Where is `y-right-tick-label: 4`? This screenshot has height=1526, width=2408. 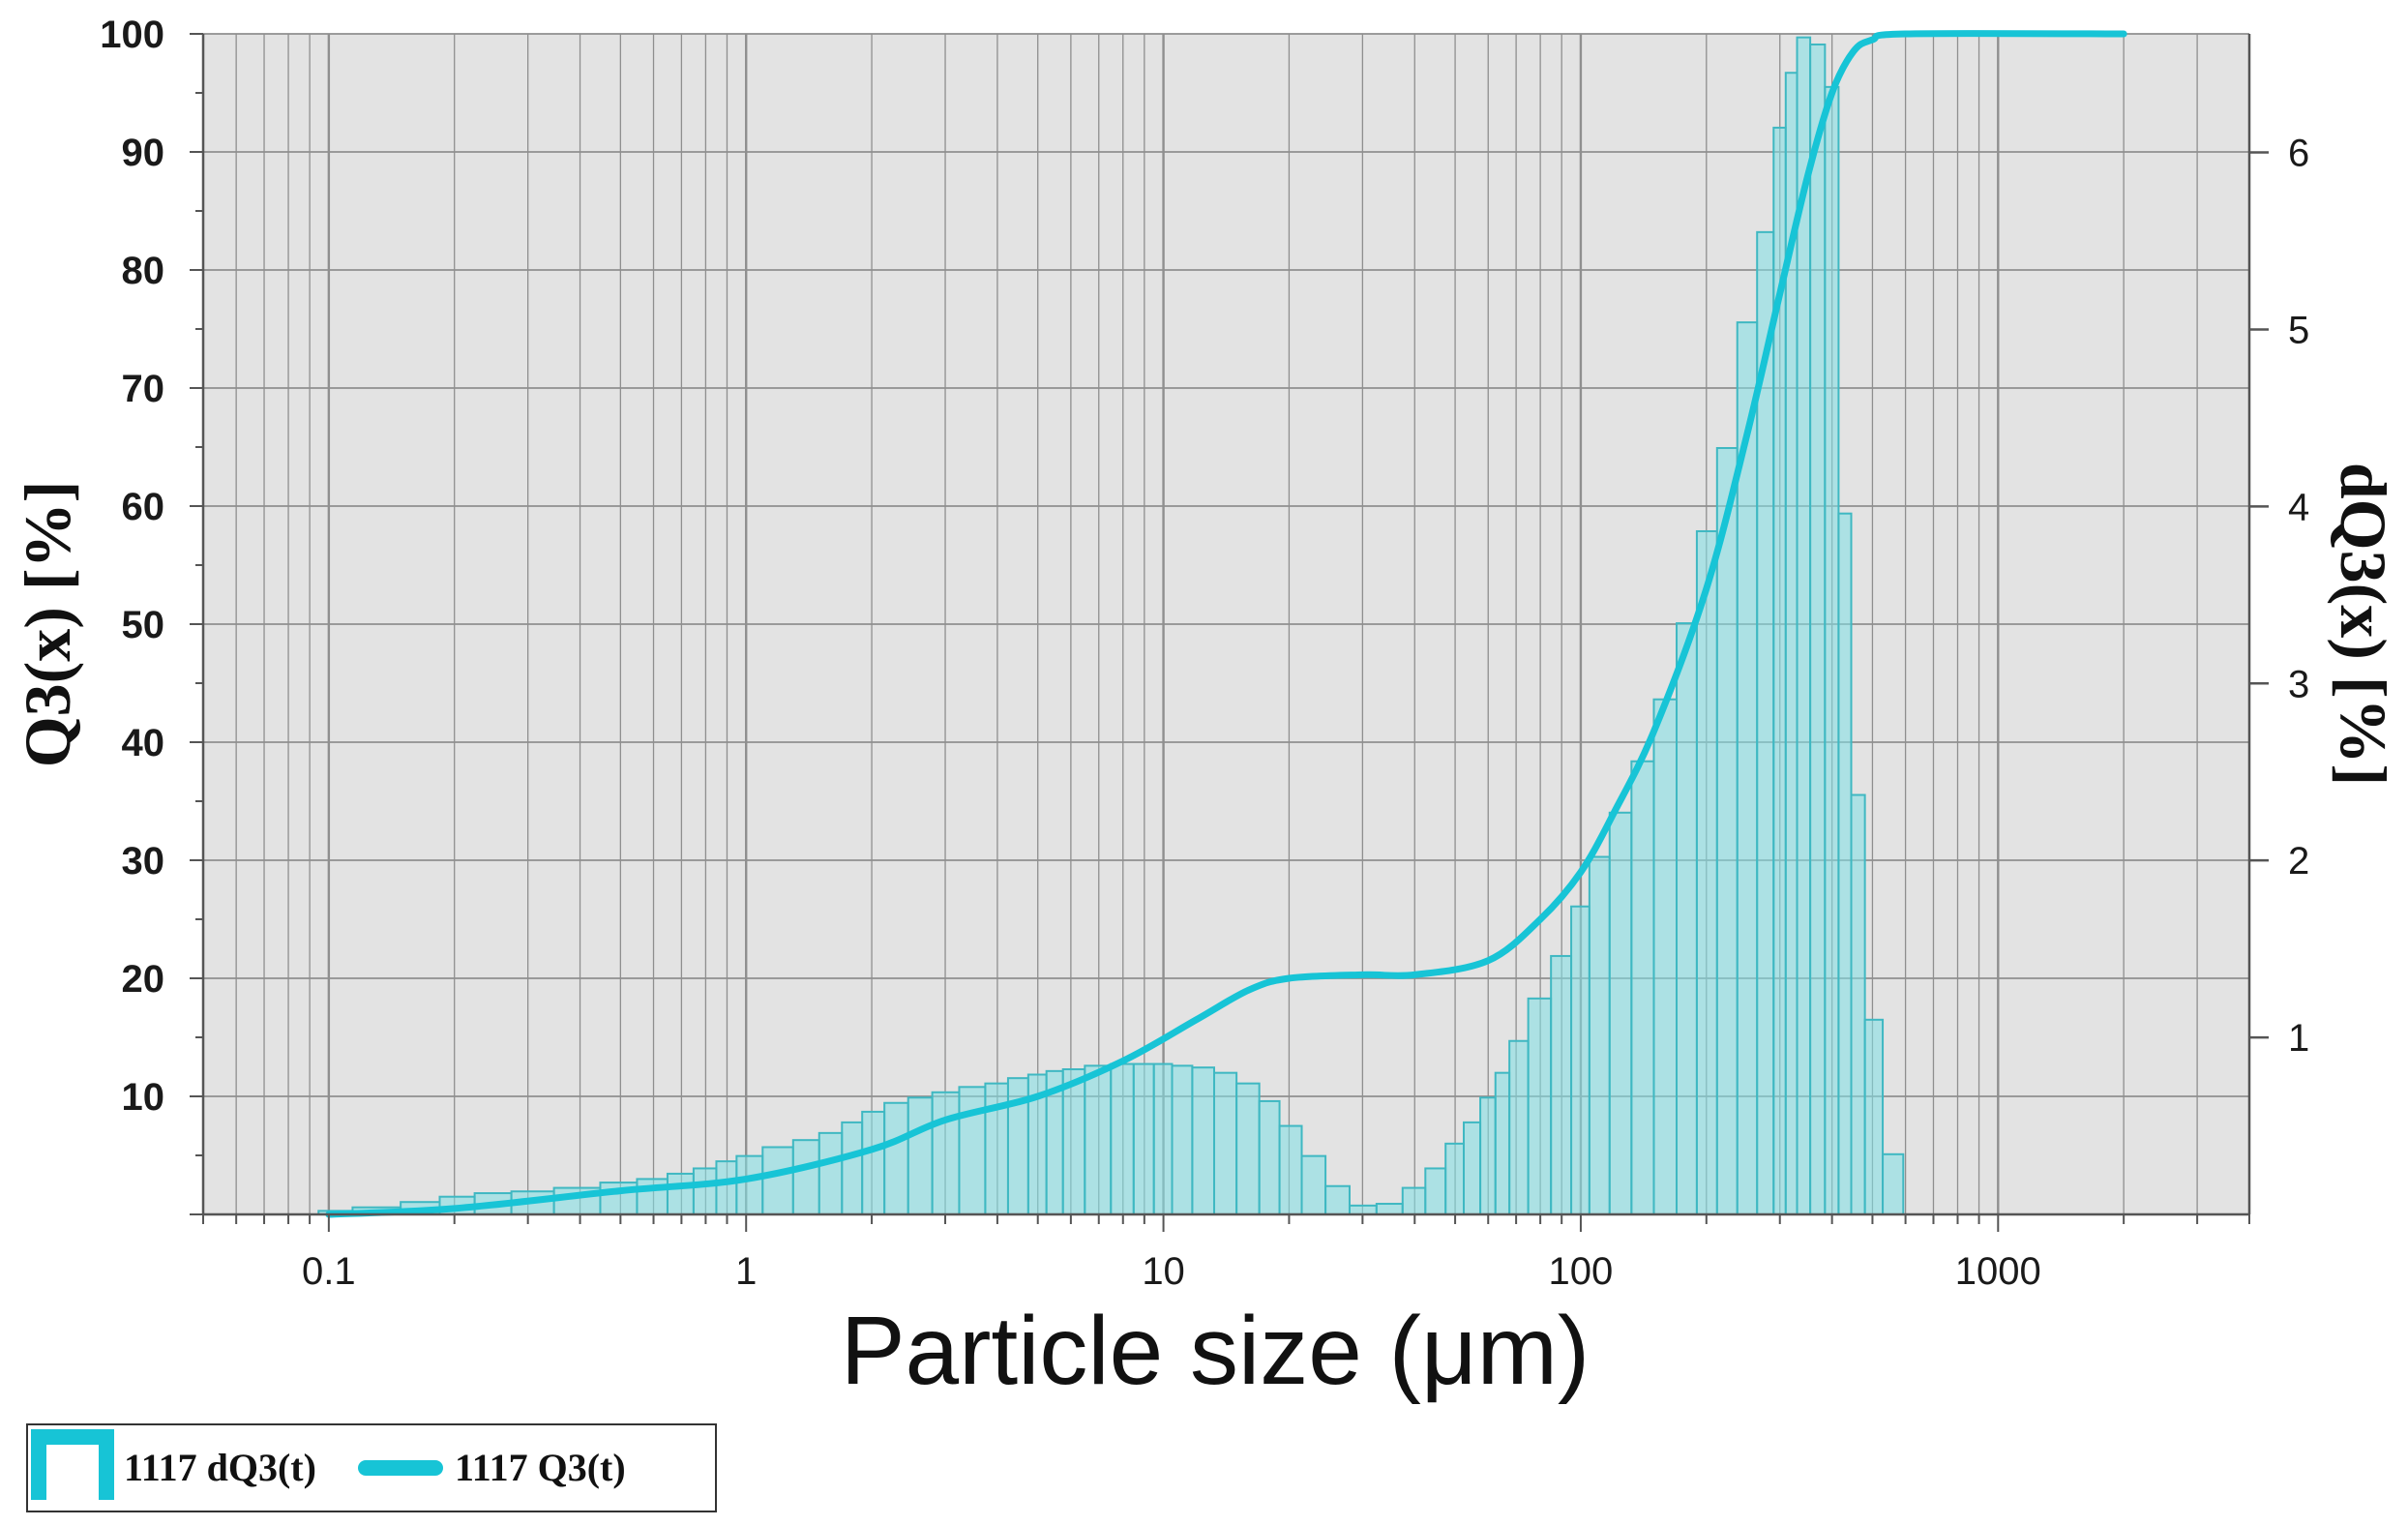
y-right-tick-label: 4 is located at coordinates (2298, 507).